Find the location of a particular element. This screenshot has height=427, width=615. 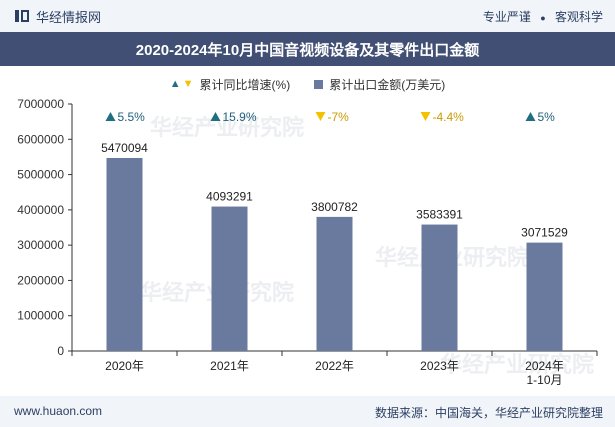

triangle-up-icon: ▲ is located at coordinates (175, 84).